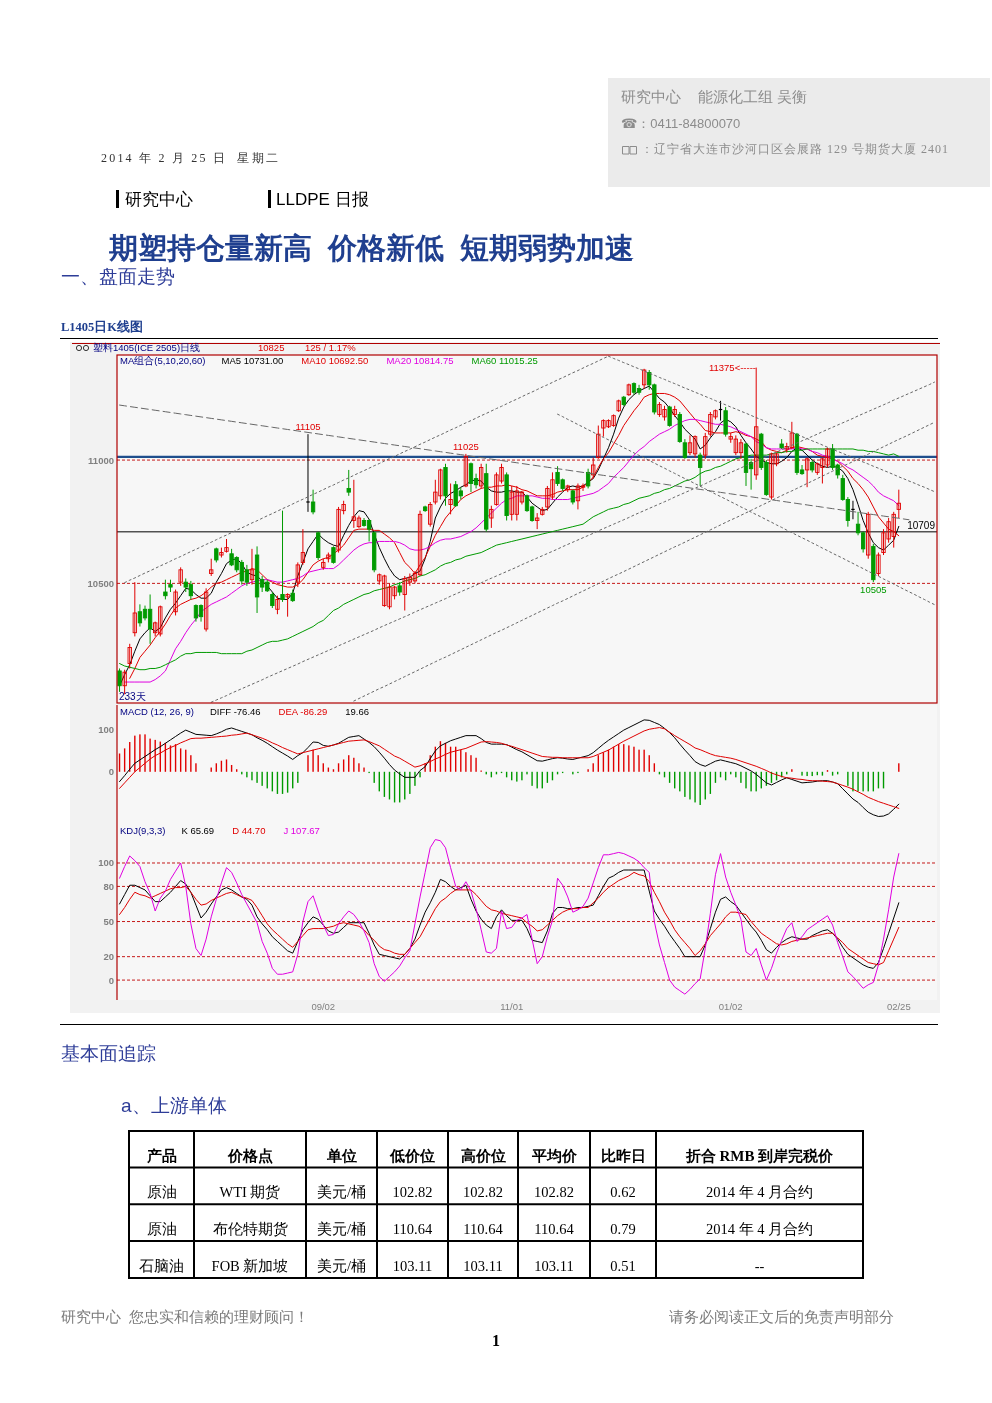  What do you see at coordinates (108, 886) in the screenshot?
I see `y-tick-label: 80` at bounding box center [108, 886].